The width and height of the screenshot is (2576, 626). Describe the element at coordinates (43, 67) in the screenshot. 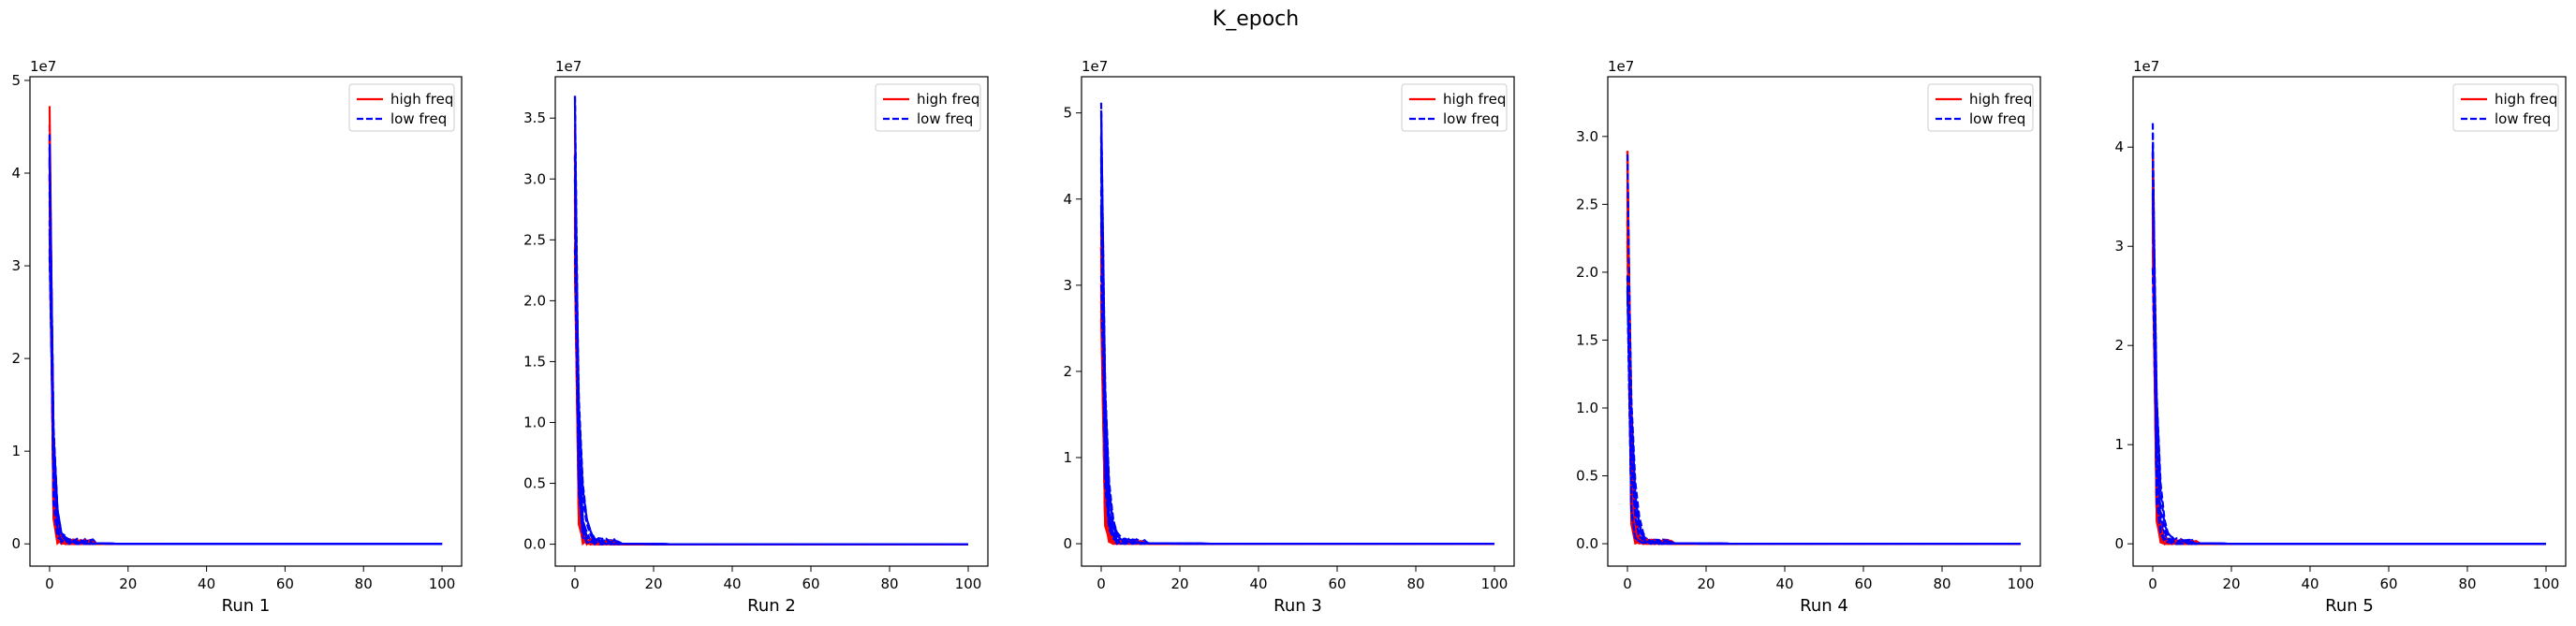

I see `y-offset-label: 1e7` at that location.